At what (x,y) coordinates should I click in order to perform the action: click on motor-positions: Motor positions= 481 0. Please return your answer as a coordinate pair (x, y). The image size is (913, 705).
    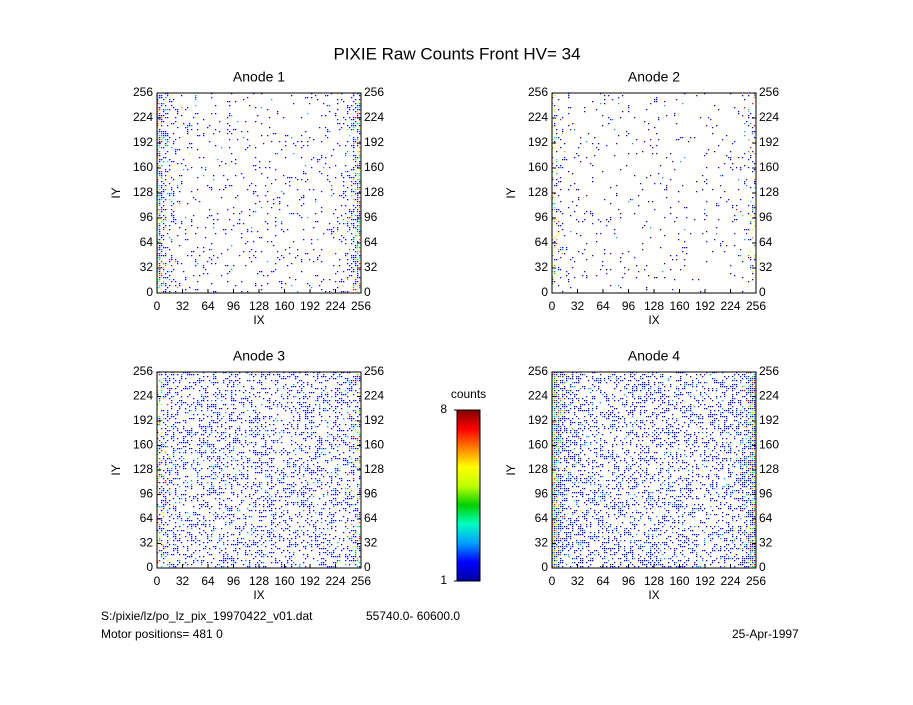
    Looking at the image, I should click on (162, 634).